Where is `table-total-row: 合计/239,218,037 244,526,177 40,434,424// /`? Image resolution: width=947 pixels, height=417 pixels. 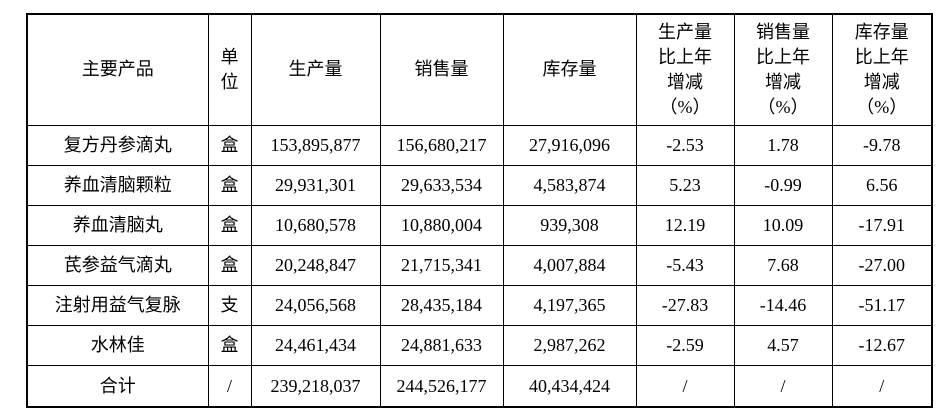
table-total-row: 合计/239,218,037 244,526,177 40,434,424// / is located at coordinates (479, 386).